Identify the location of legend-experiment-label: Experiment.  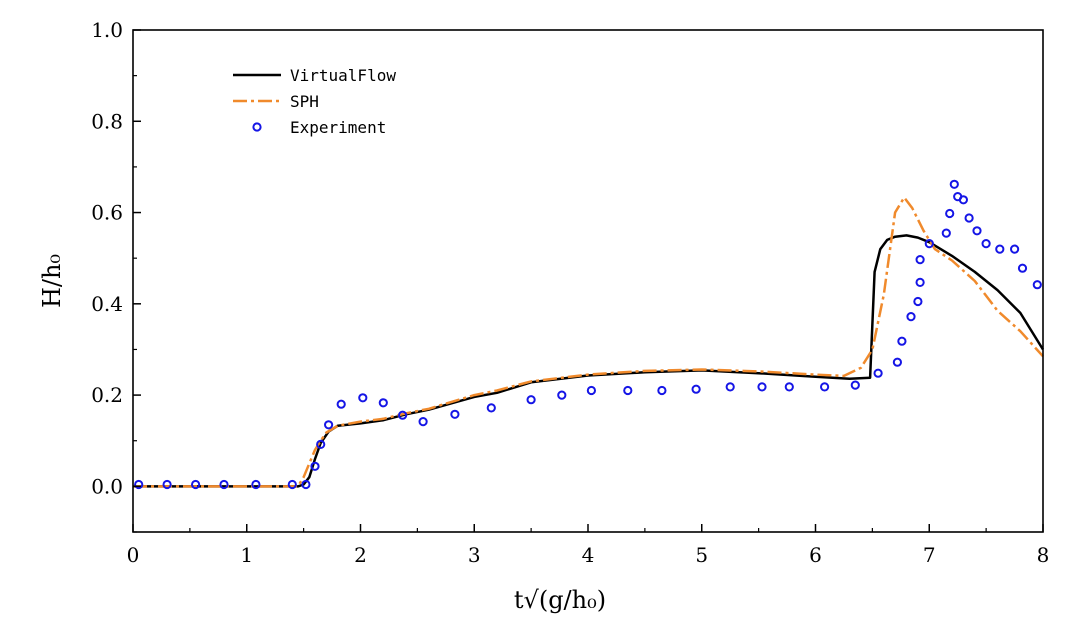
(338, 127).